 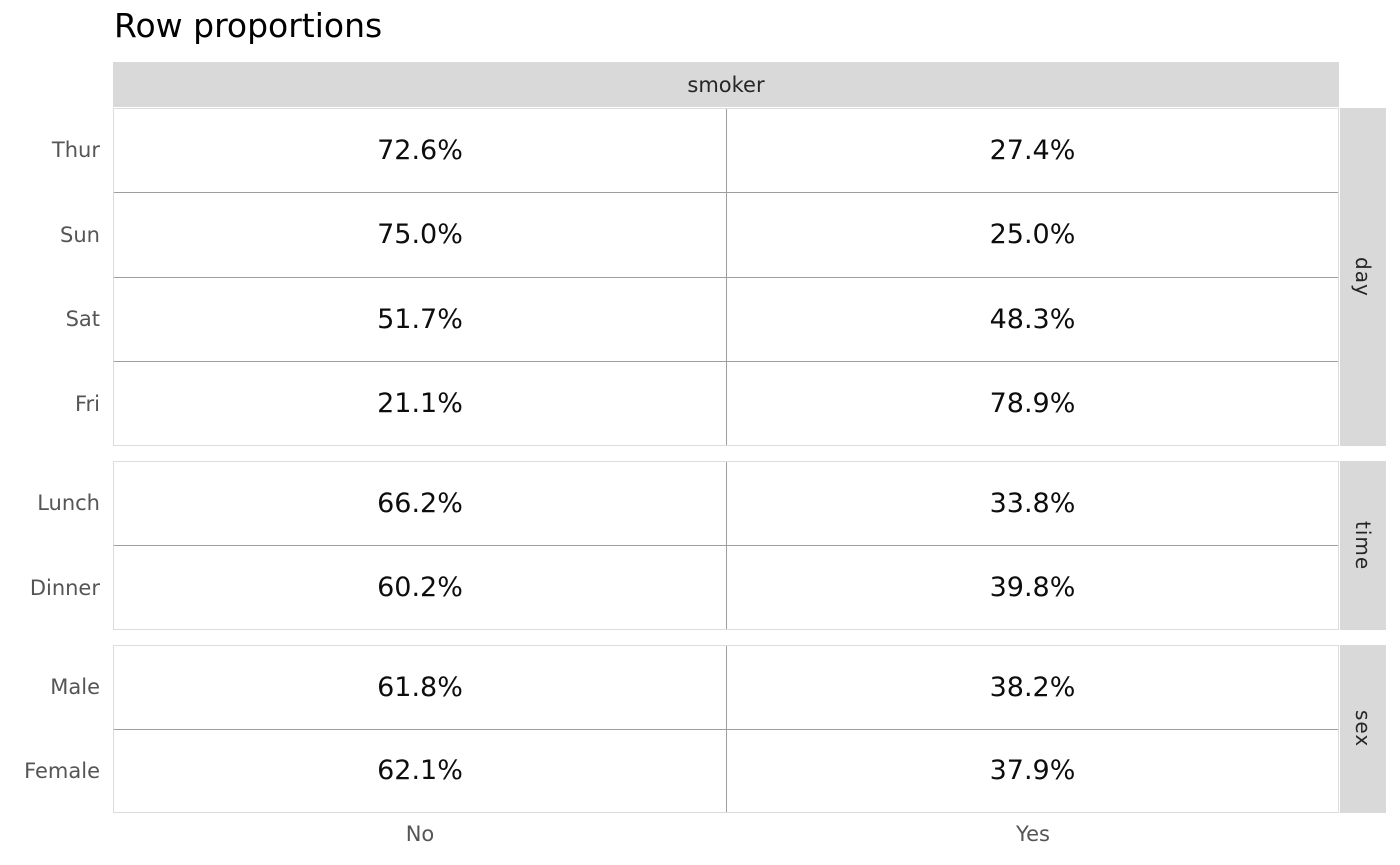 What do you see at coordinates (50, 545) in the screenshot?
I see `row-labels-time: Lunch Dinner` at bounding box center [50, 545].